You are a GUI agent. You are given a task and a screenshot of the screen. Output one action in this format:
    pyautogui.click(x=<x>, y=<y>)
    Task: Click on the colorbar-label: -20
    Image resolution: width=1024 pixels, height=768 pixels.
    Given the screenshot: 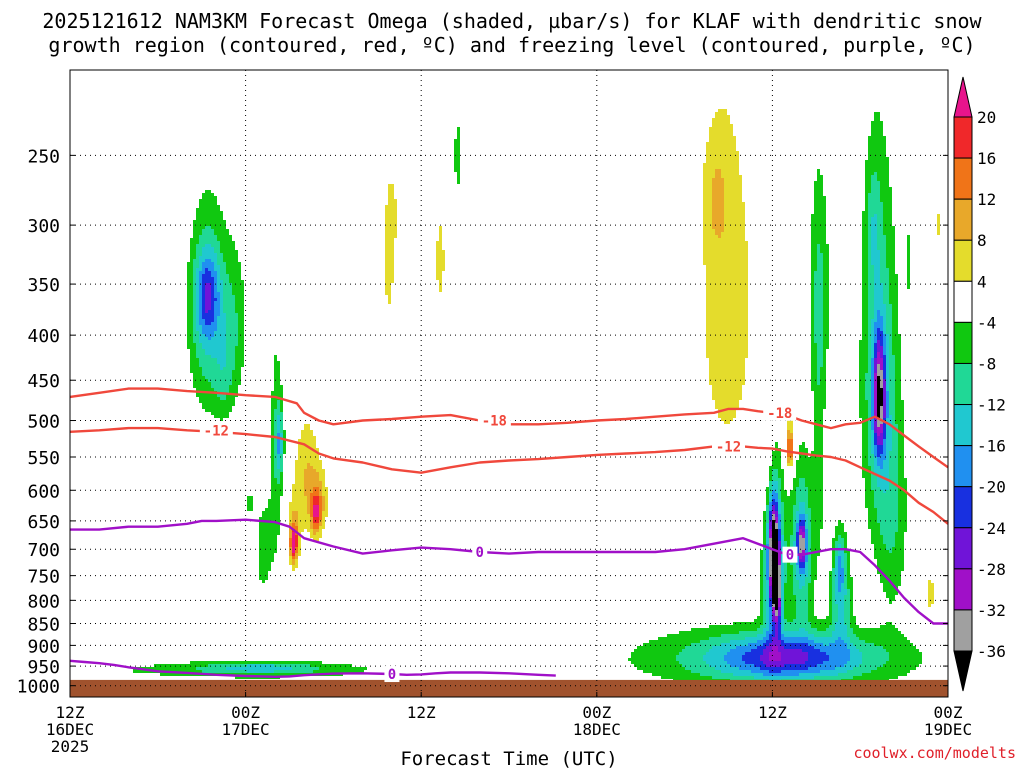 What is the action you would take?
    pyautogui.click(x=991, y=487)
    